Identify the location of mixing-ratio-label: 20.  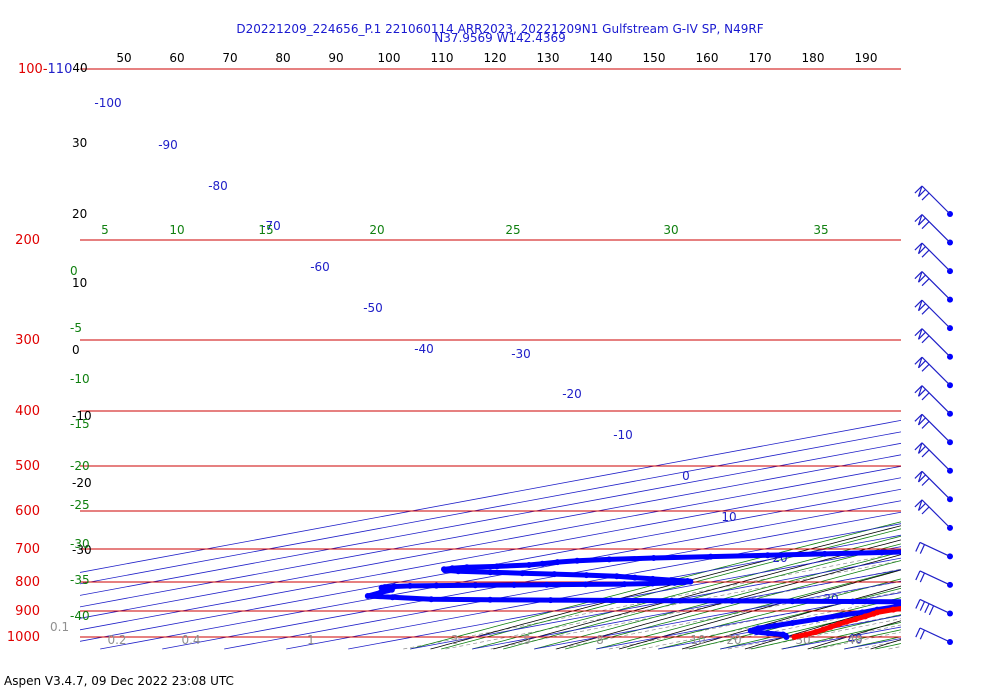
(733, 640).